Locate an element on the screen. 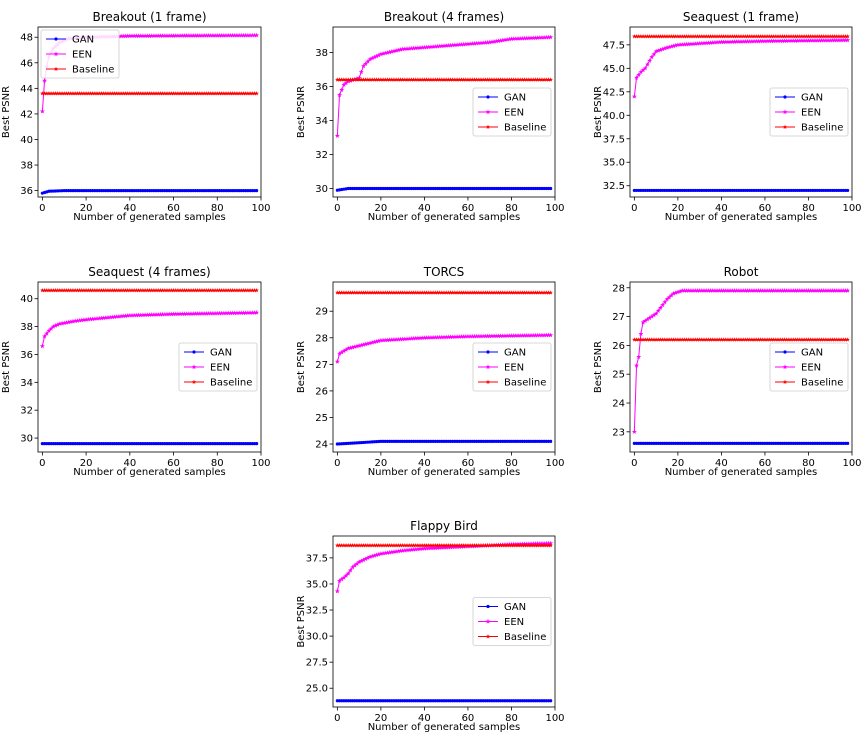  x-axis-label: Number of generated samples is located at coordinates (149, 217).